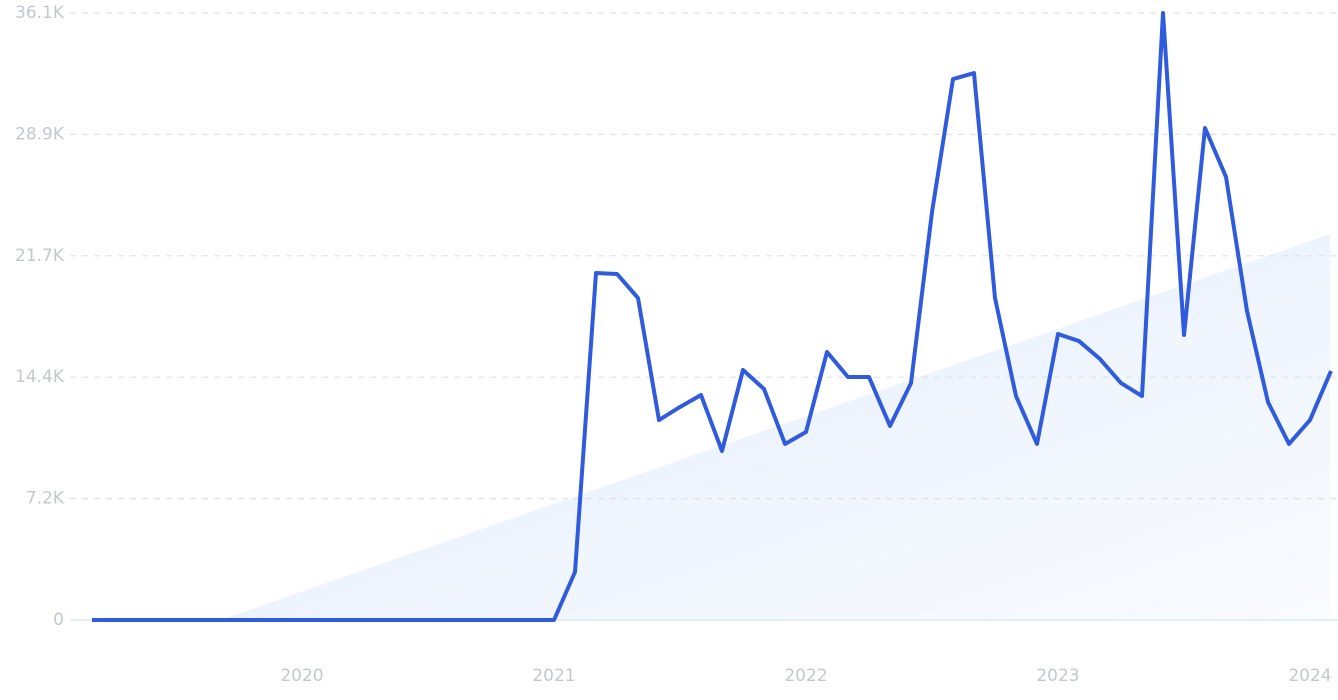 The image size is (1338, 700). What do you see at coordinates (45, 499) in the screenshot?
I see `y-tick-label: 7.2K` at bounding box center [45, 499].